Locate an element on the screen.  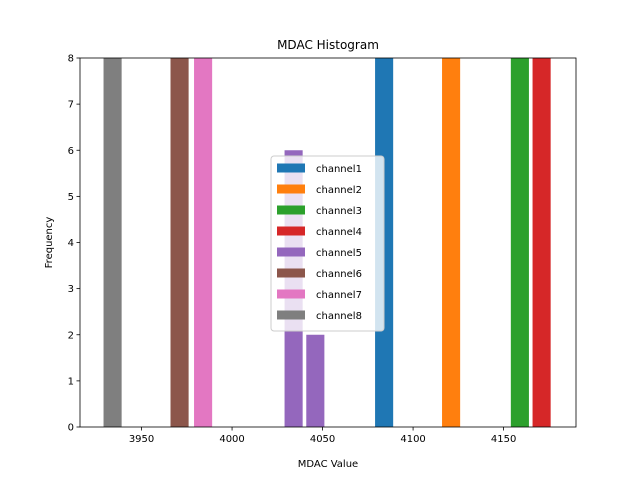
y-axis-ticks: 0 1 2 3 4 5 6 7 8 is located at coordinates (74, 244).